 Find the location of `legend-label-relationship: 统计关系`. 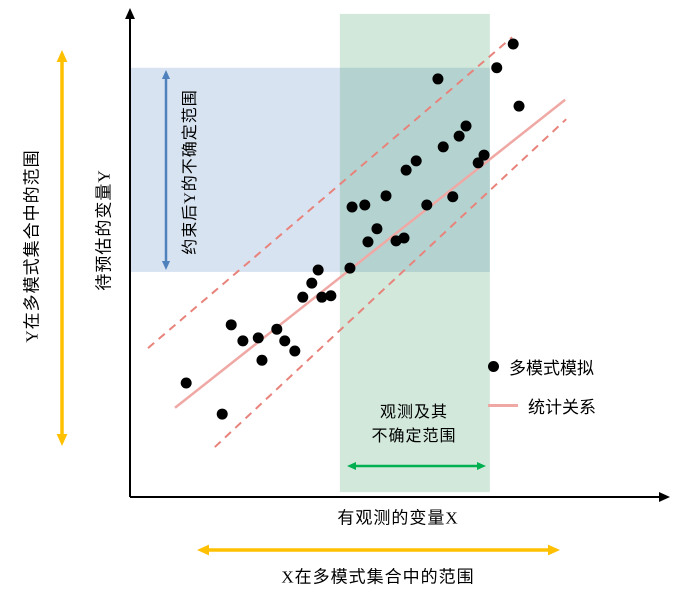

legend-label-relationship: 统计关系 is located at coordinates (562, 407).